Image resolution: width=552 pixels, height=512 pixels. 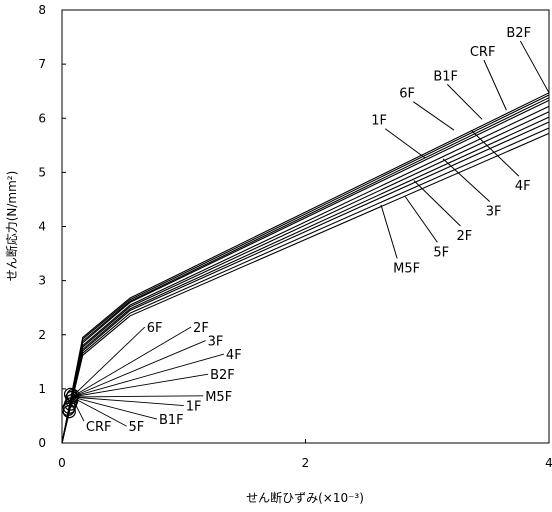 I want to click on y-tick-label: 3, so click(x=42, y=281).